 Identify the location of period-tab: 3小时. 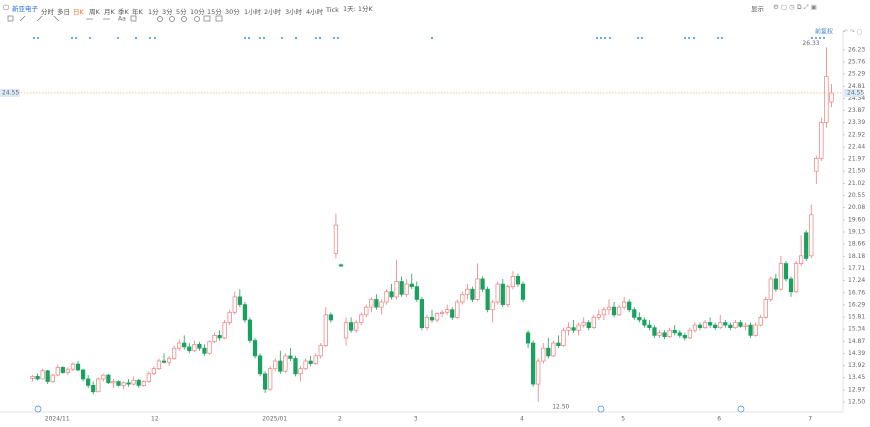
(294, 12).